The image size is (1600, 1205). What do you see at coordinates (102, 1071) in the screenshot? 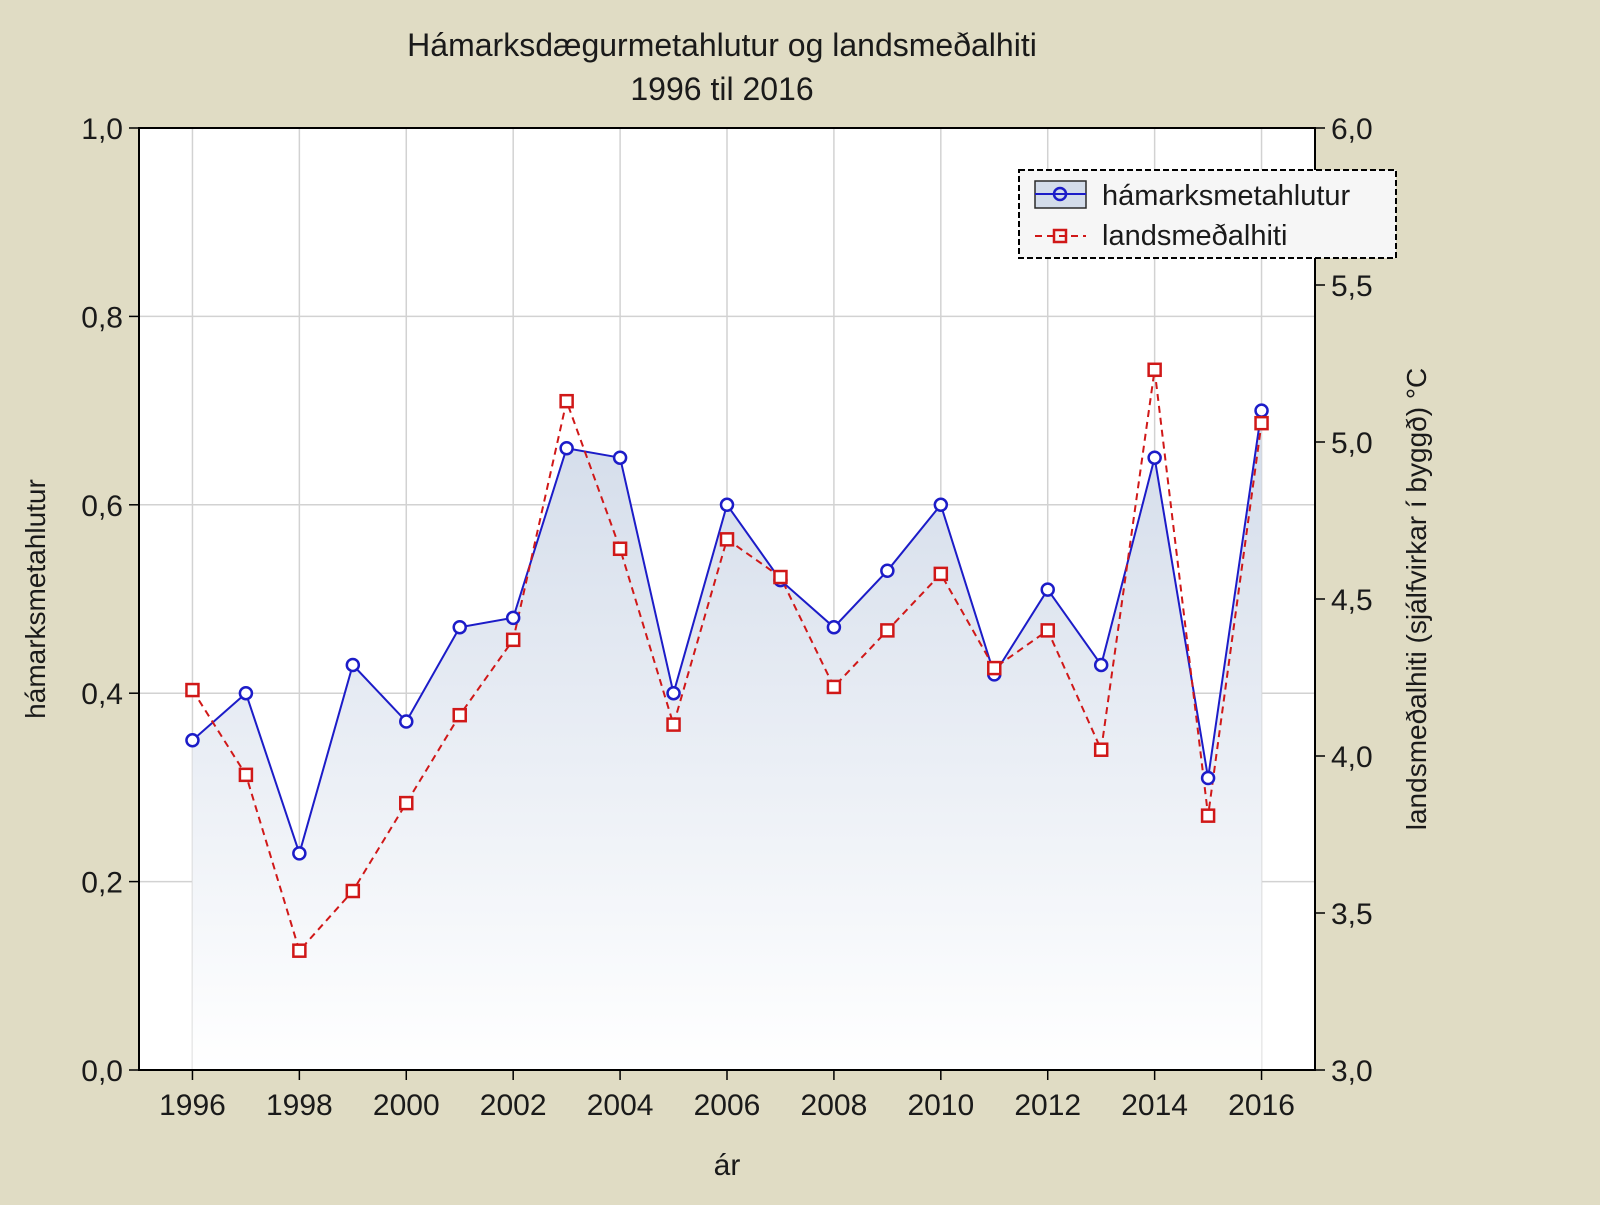
I see `y-left-tick-label: 0,0` at bounding box center [102, 1071].